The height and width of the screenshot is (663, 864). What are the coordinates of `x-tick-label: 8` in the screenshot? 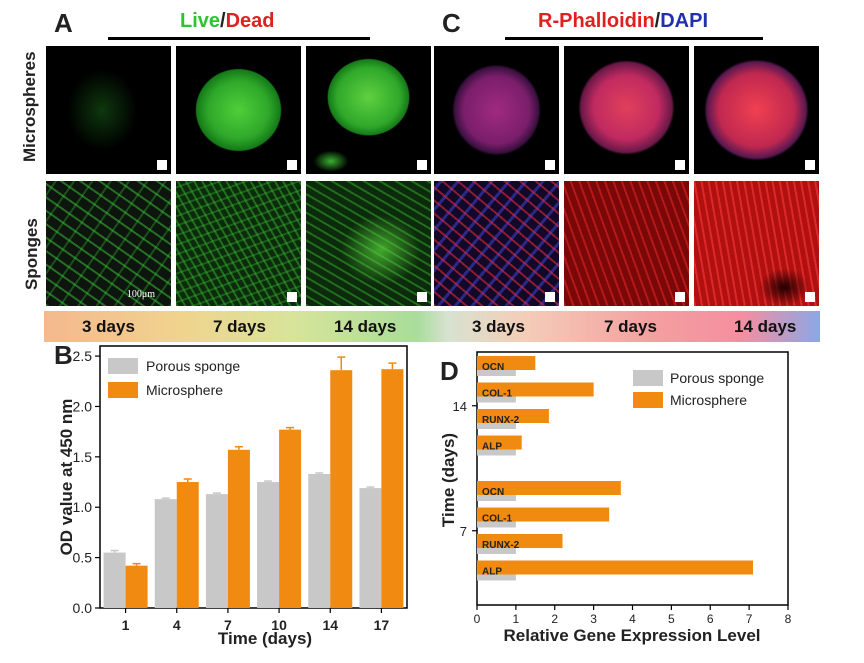 It's located at (788, 619).